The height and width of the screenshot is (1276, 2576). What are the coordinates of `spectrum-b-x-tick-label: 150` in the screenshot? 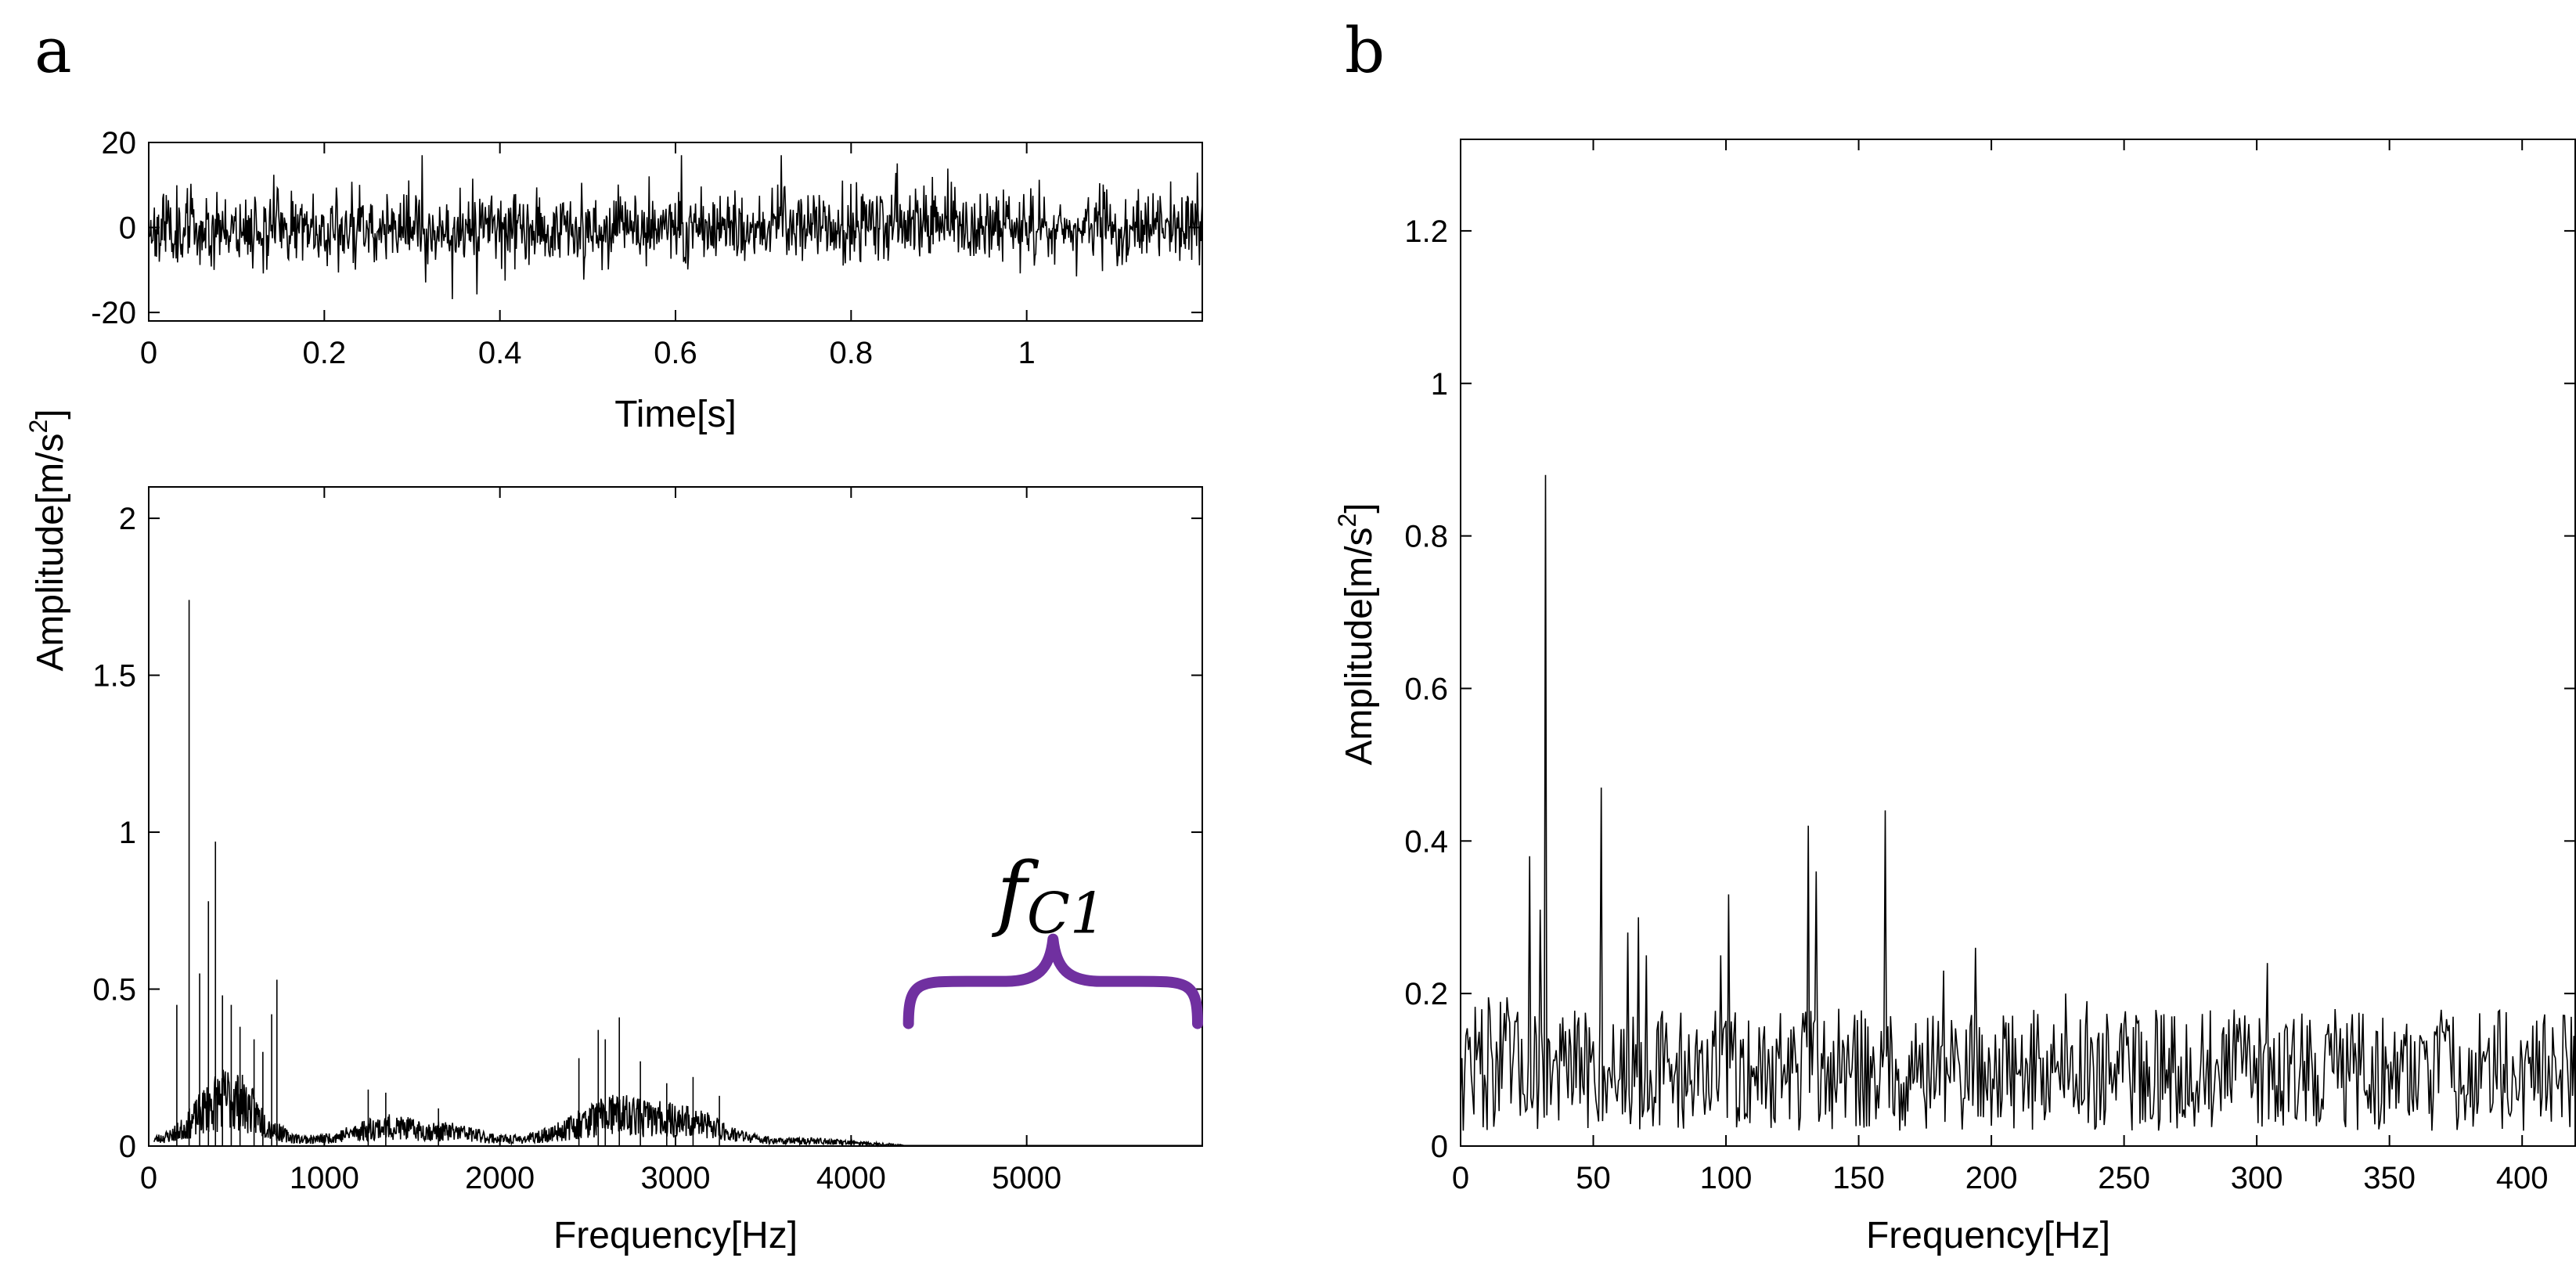 It's located at (1858, 1178).